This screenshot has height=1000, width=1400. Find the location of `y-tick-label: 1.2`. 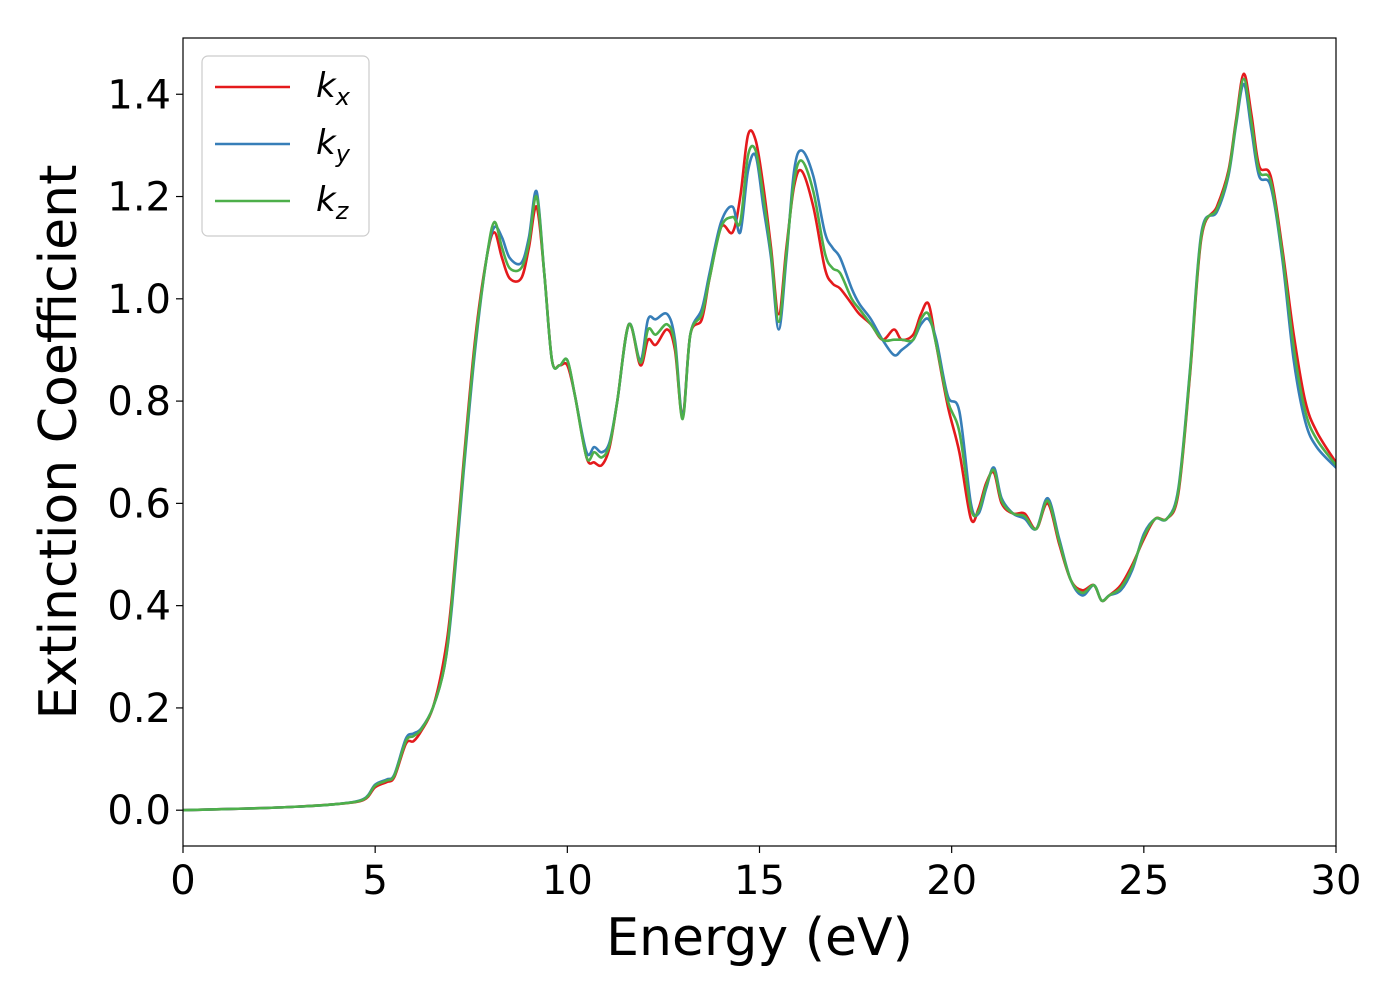

y-tick-label: 1.2 is located at coordinates (139, 198).